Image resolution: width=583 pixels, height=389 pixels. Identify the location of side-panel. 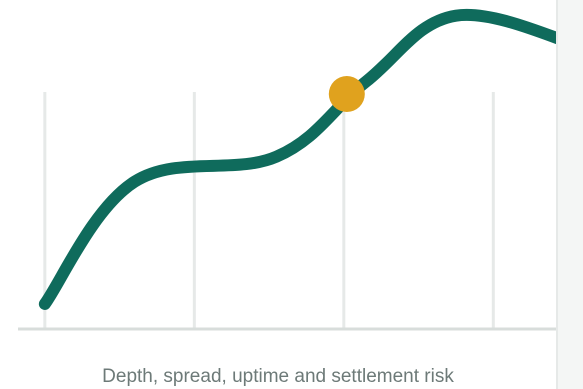
(569, 194).